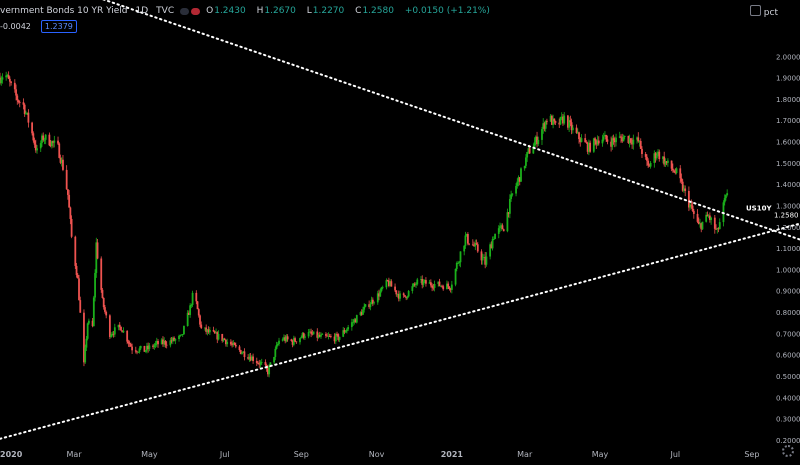 The image size is (800, 465). What do you see at coordinates (786, 215) in the screenshot?
I see `price-tag: 1.2580` at bounding box center [786, 215].